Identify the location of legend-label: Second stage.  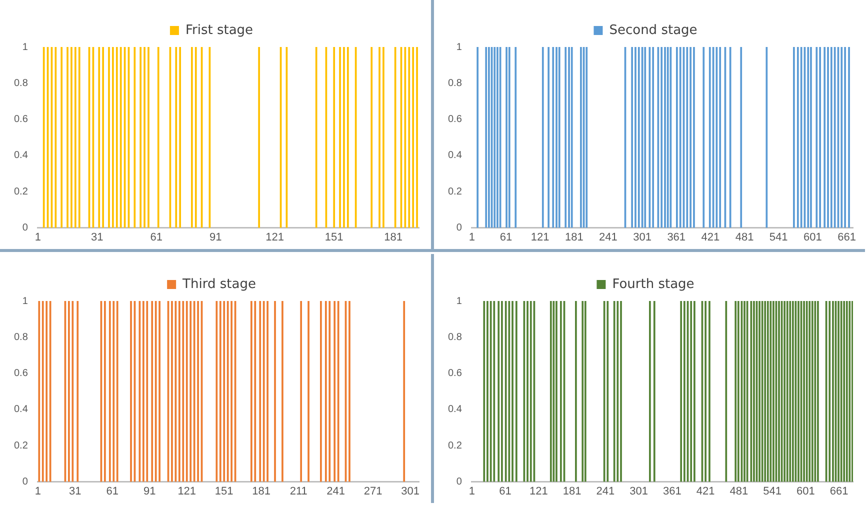
(653, 30).